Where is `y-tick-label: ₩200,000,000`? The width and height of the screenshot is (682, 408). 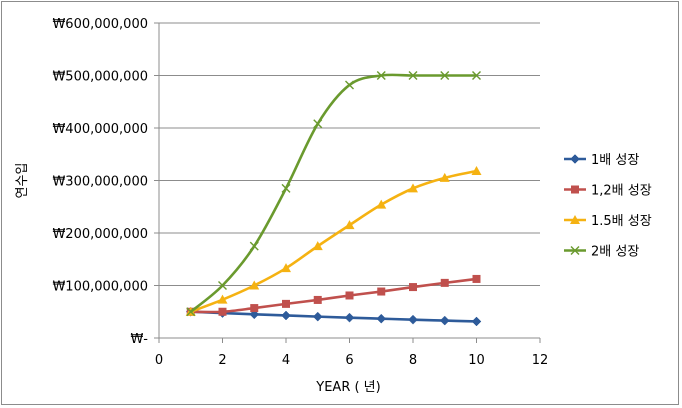 y-tick-label: ₩200,000,000 is located at coordinates (100, 234).